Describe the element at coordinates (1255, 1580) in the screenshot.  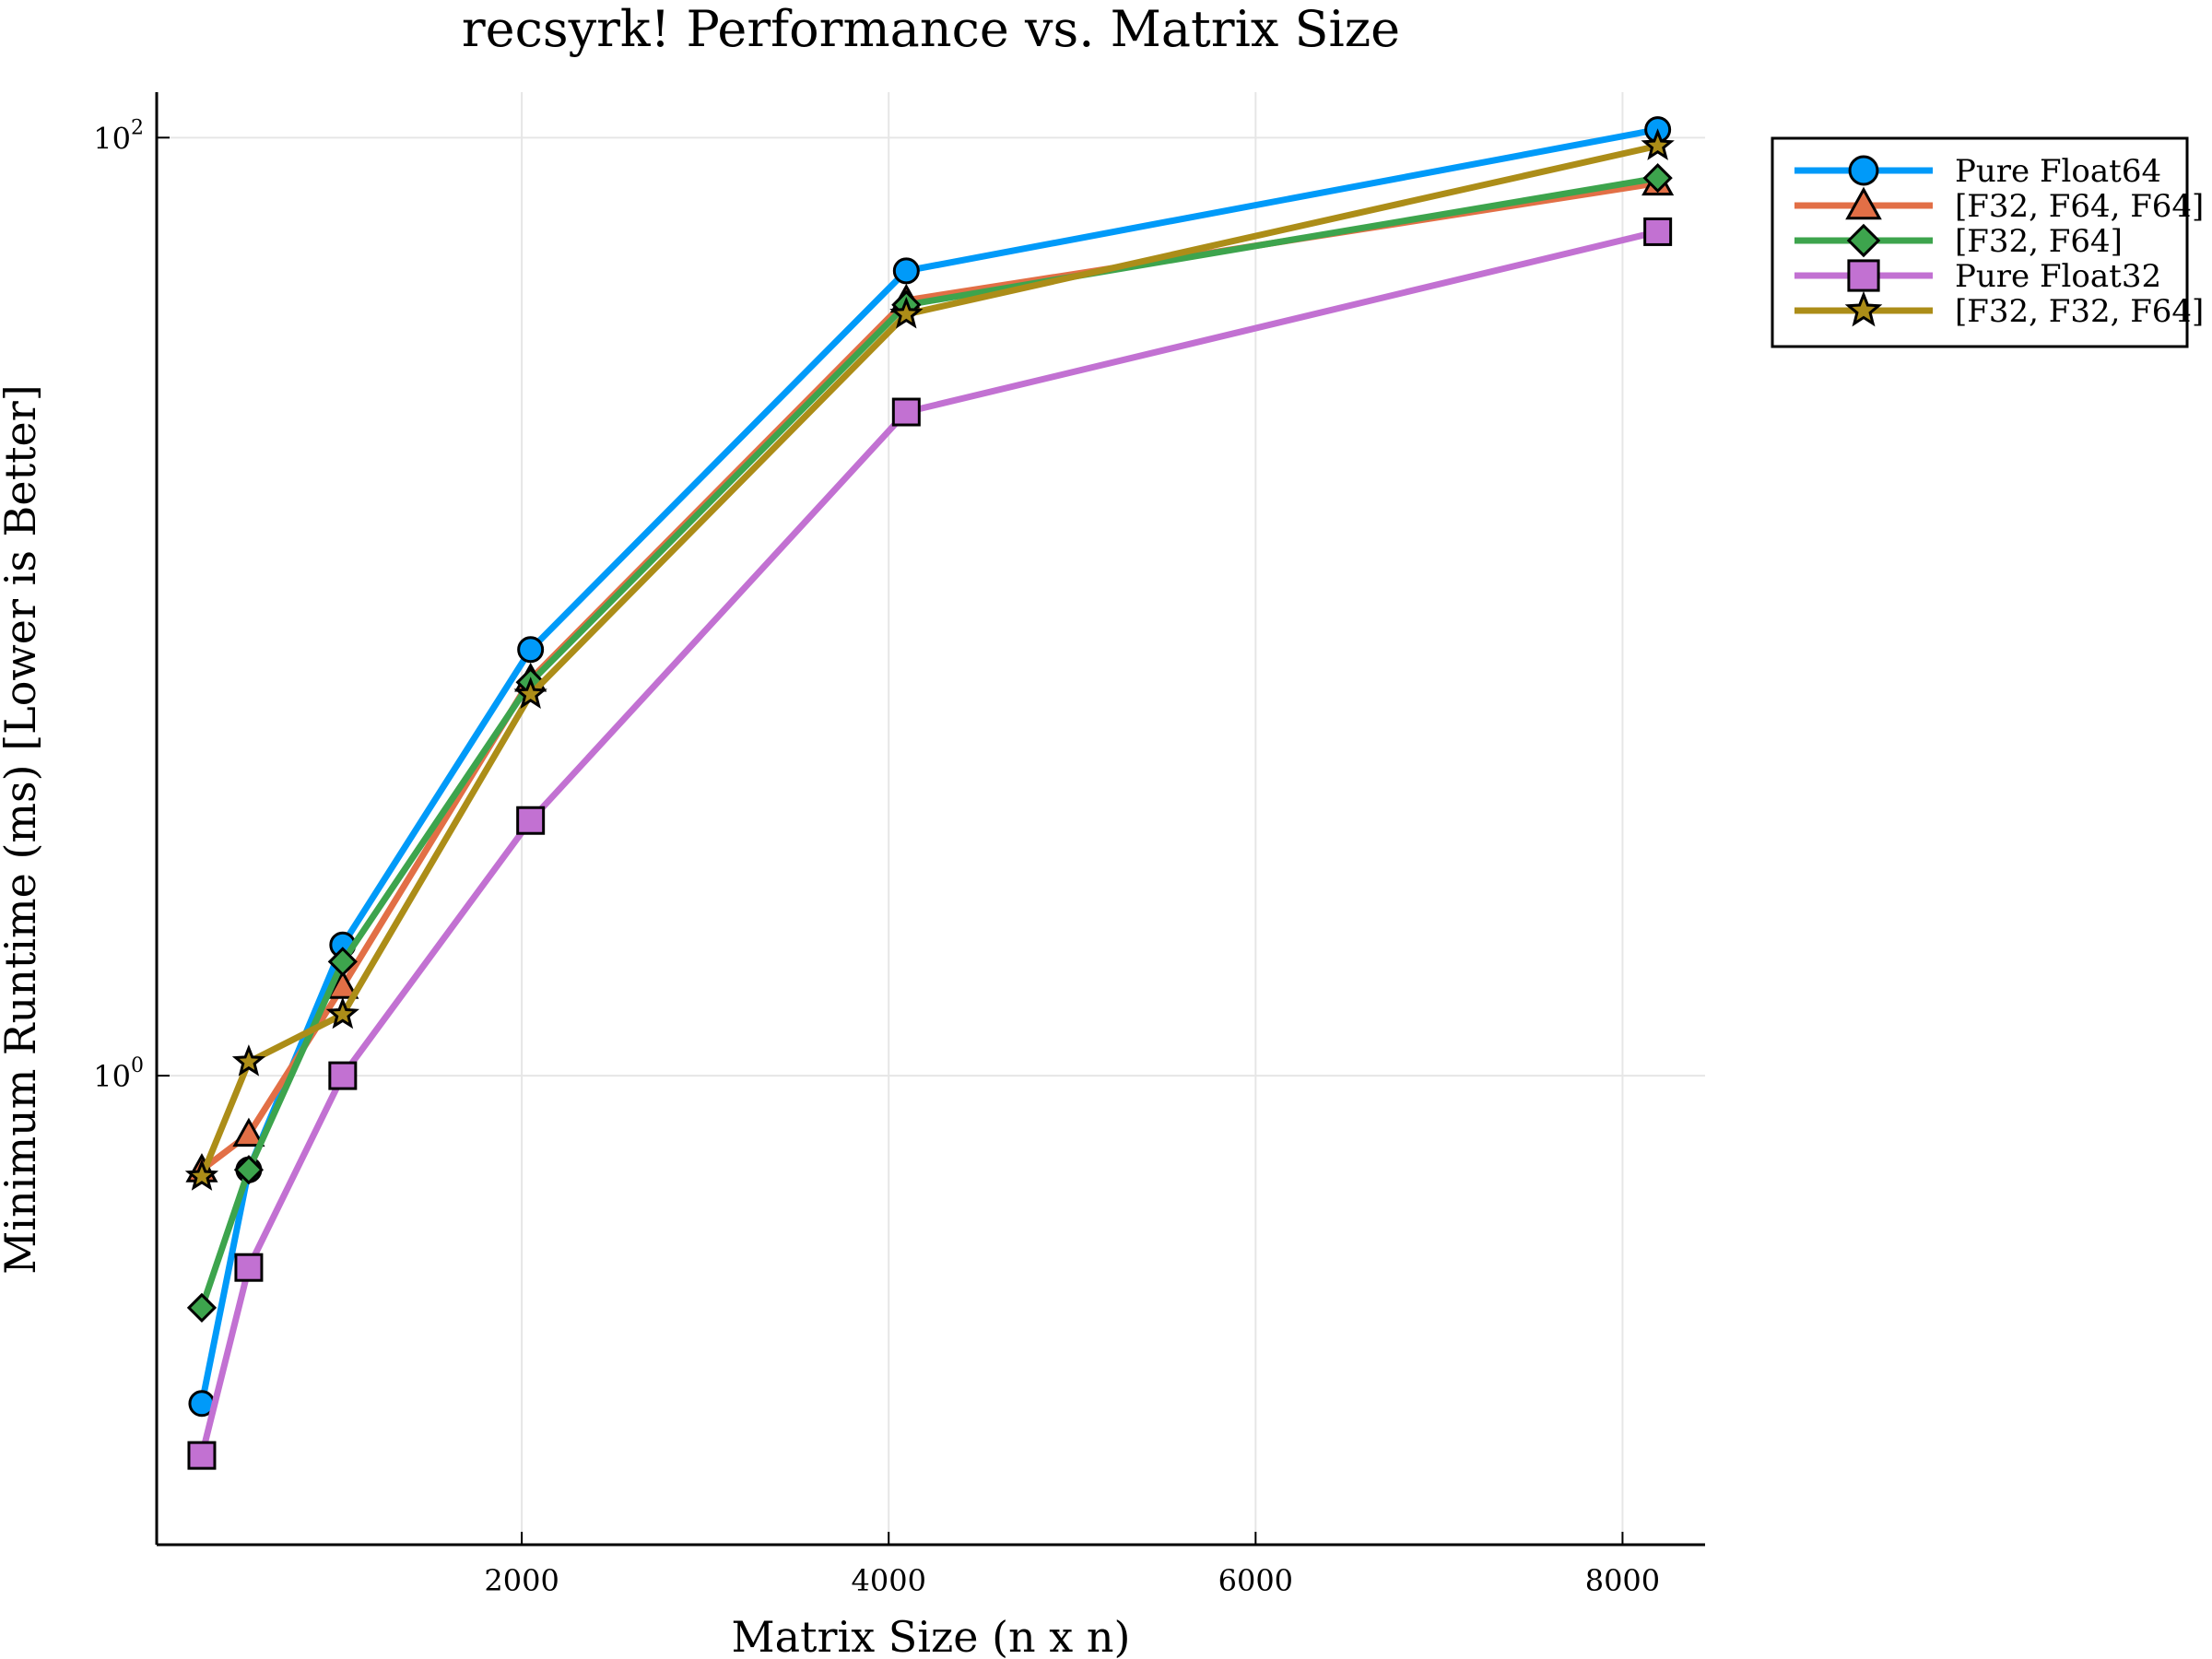
I see `x-tick-label: 6000` at that location.